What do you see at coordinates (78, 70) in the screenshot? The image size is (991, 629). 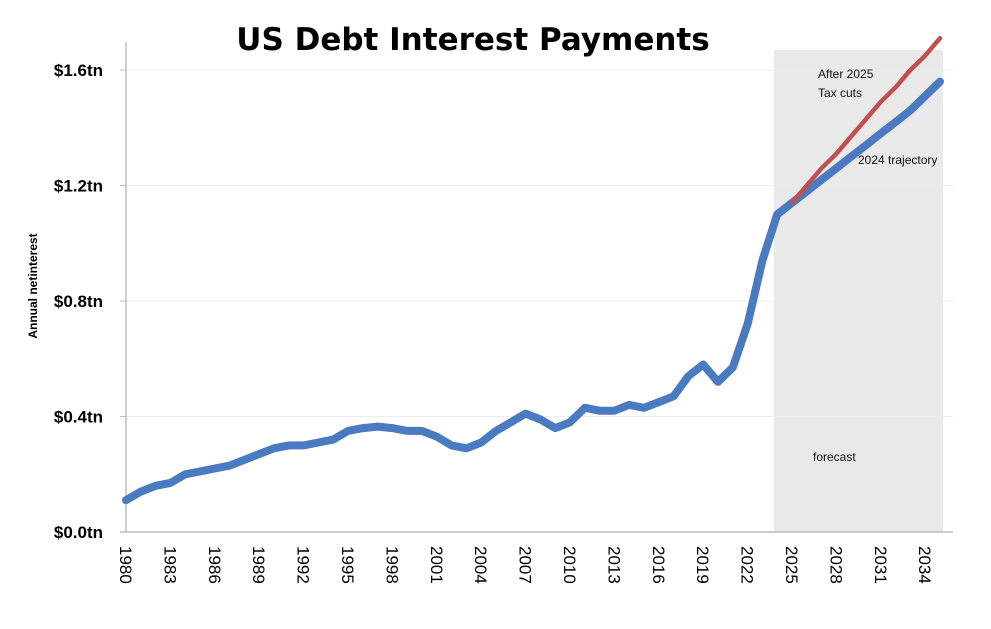 I see `y-tick-label: $1.6tn` at bounding box center [78, 70].